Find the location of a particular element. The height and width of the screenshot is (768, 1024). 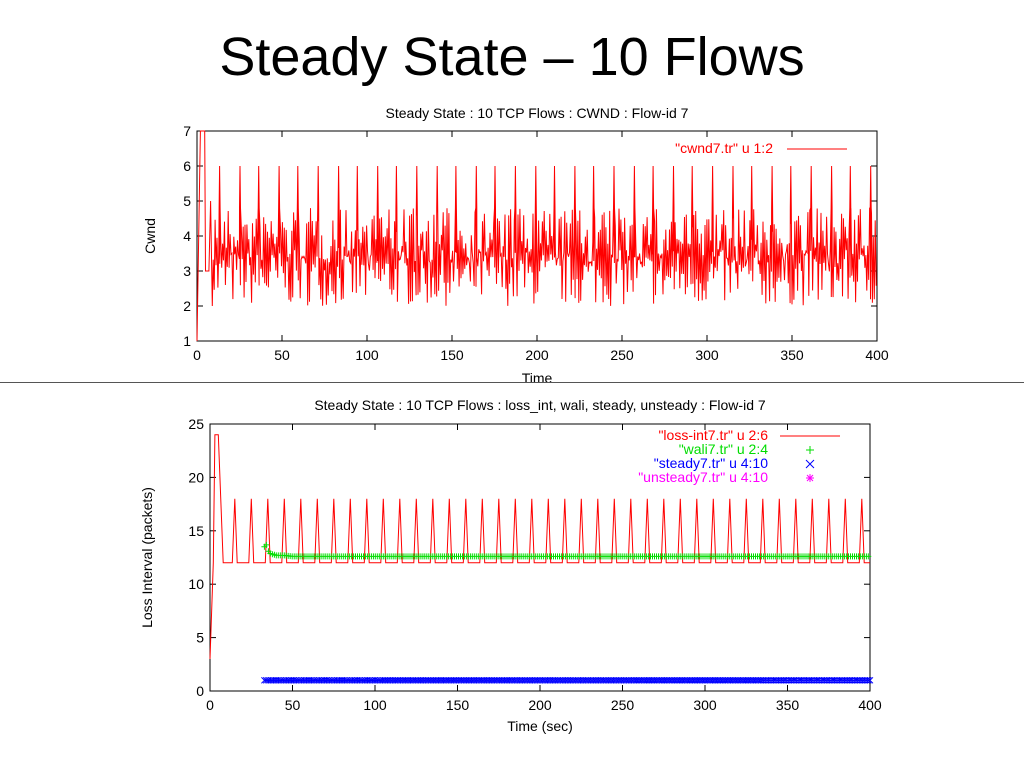

y-axis-label: Loss Interval (packets) is located at coordinates (147, 557).